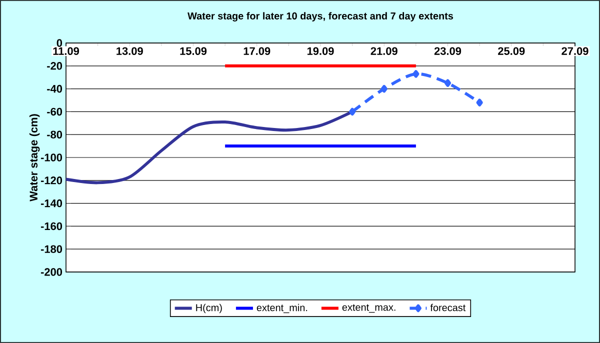  I want to click on x-tick-label: 27.09, so click(575, 51).